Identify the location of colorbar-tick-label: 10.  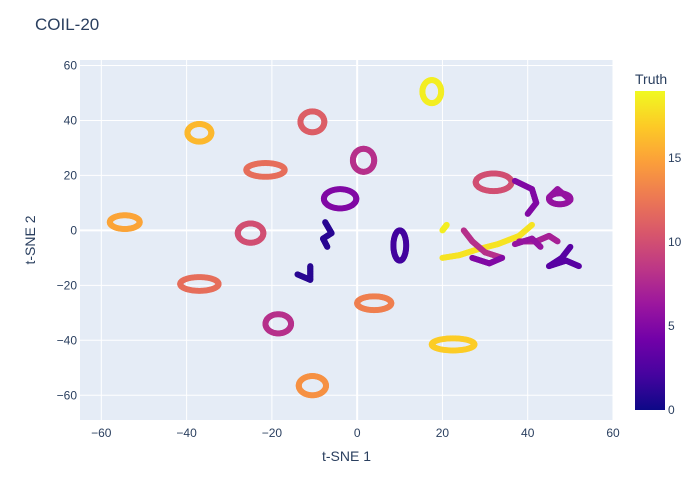
(675, 242).